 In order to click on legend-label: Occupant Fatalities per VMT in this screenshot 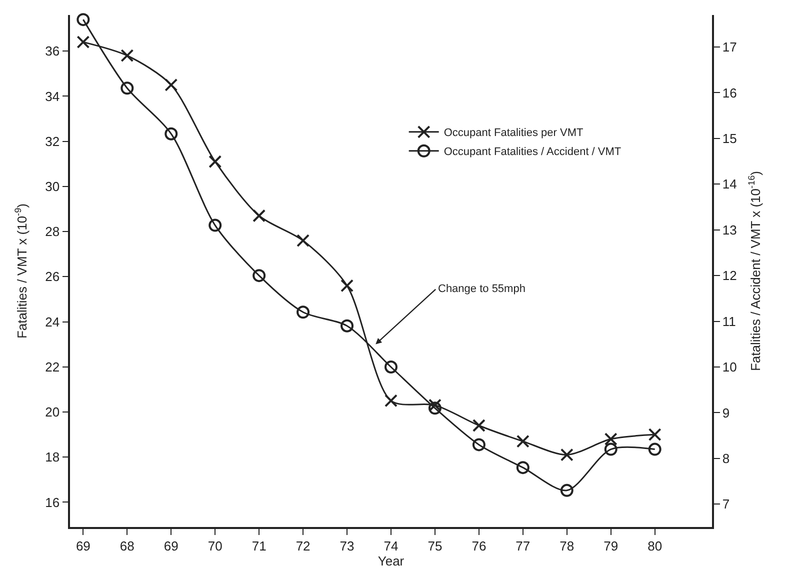, I will do `click(514, 133)`.